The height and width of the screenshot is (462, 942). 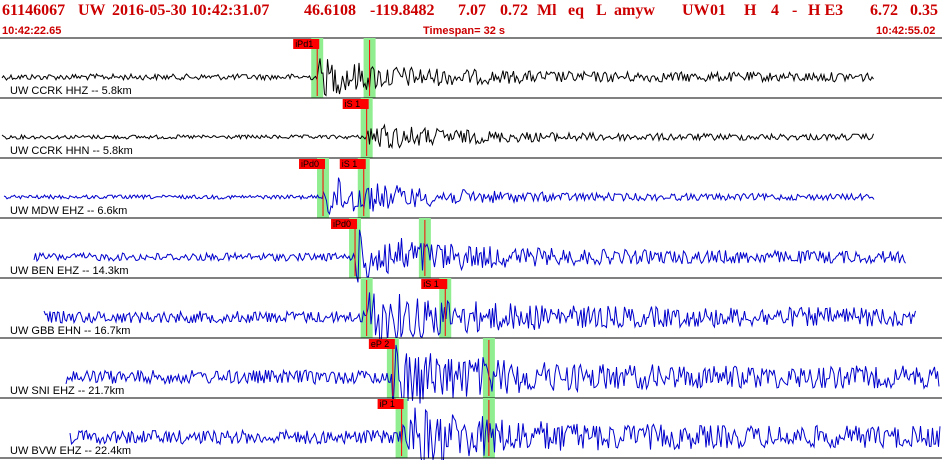 What do you see at coordinates (601, 10) in the screenshot?
I see `event-class: L` at bounding box center [601, 10].